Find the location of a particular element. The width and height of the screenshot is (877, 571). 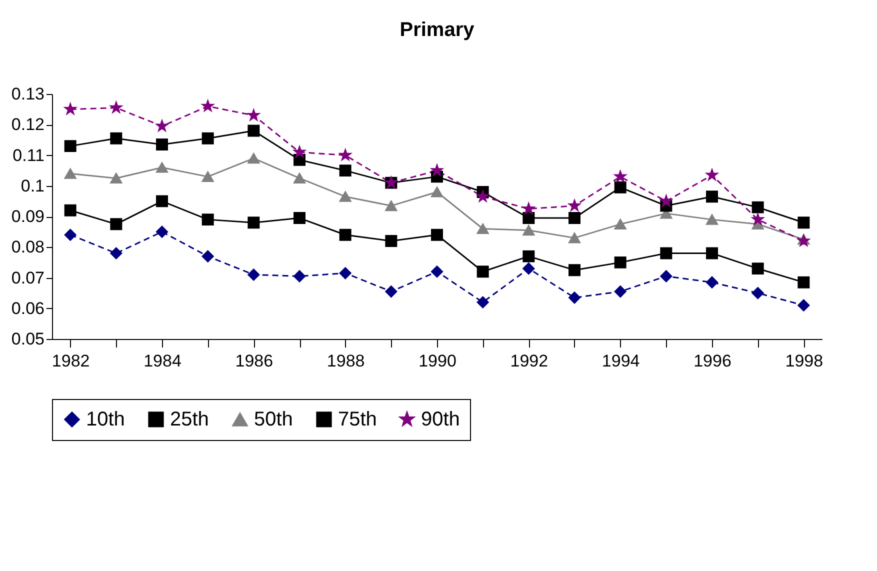

legend-label: 10th is located at coordinates (105, 419).